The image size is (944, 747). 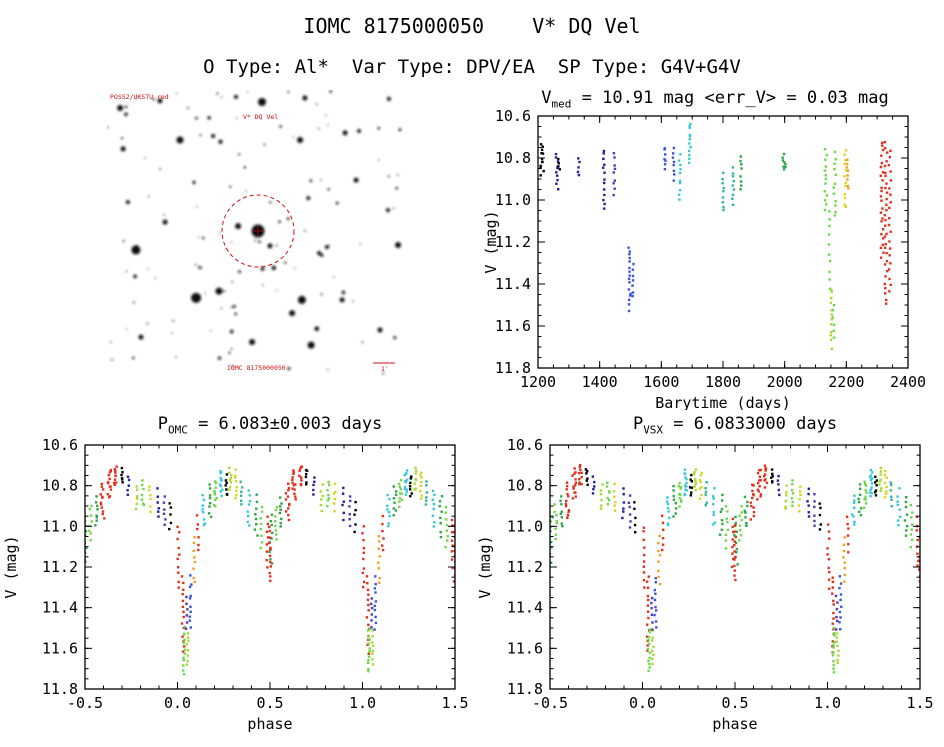 What do you see at coordinates (722, 402) in the screenshot?
I see `svg-text: Barytime (days)` at bounding box center [722, 402].